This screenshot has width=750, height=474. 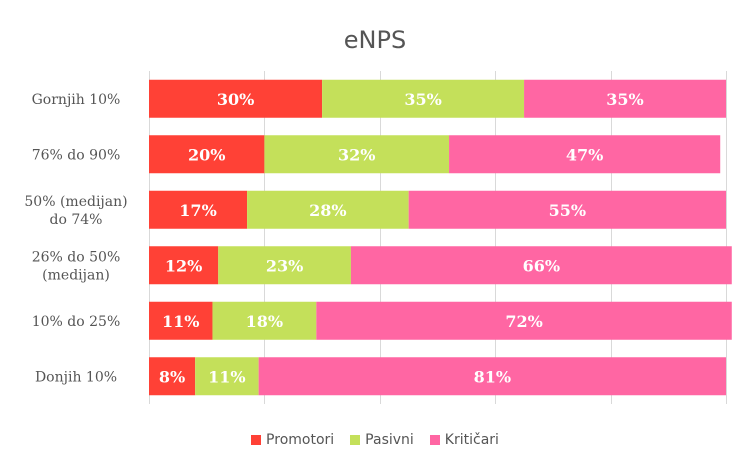 I want to click on data-label: 32%, so click(x=356, y=154).